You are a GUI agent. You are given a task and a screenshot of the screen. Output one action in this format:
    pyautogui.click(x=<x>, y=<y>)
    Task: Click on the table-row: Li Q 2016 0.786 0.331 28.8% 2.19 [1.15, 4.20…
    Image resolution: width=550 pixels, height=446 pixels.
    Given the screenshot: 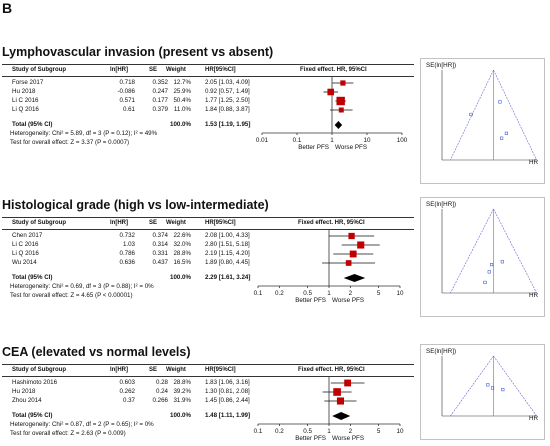 What is the action you would take?
    pyautogui.click(x=130, y=254)
    